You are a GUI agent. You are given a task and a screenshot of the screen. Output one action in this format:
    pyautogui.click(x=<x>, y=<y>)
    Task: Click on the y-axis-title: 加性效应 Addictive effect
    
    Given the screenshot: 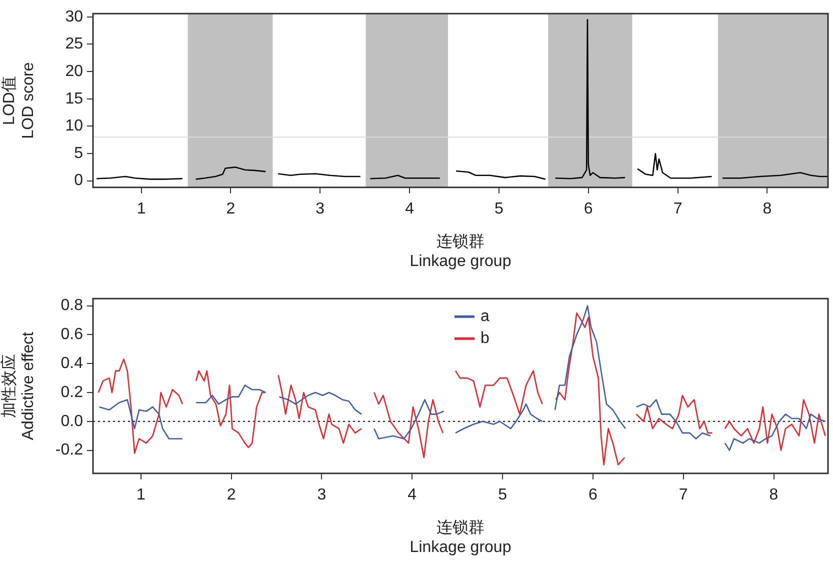 What is the action you would take?
    pyautogui.click(x=19, y=385)
    